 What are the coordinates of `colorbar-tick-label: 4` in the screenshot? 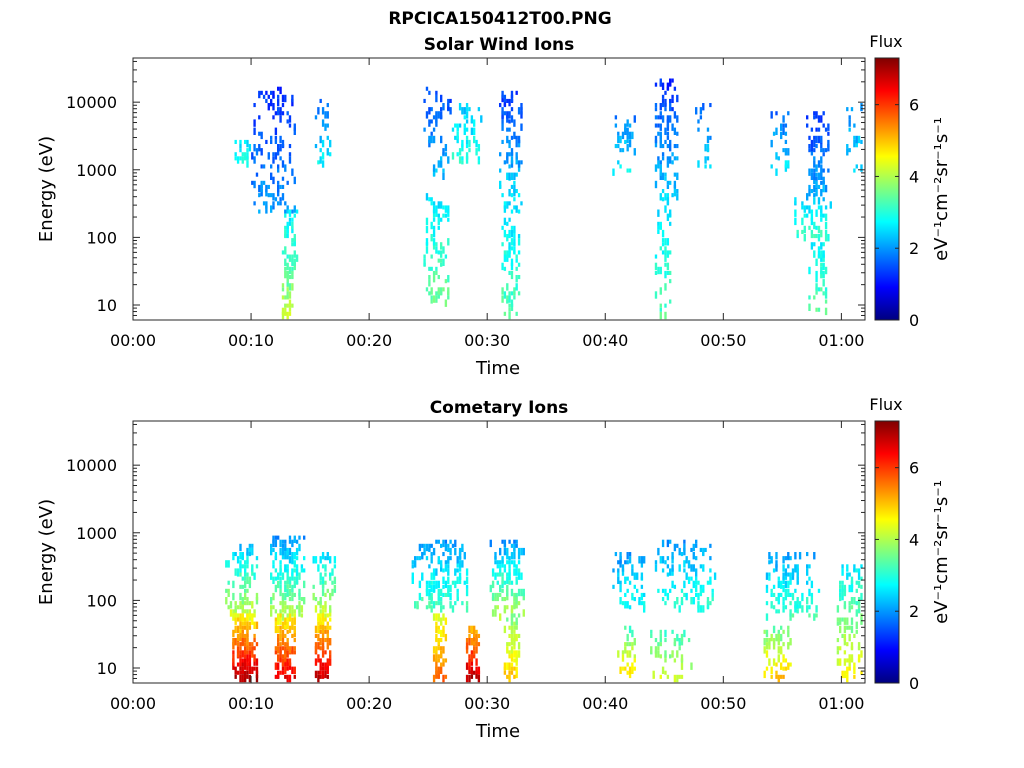 It's located at (914, 539).